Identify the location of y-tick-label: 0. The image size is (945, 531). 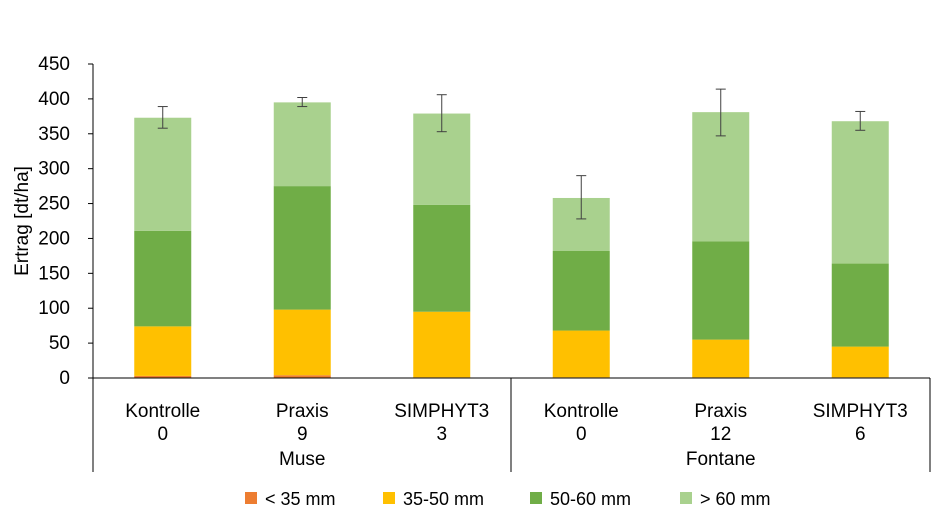
(64, 378).